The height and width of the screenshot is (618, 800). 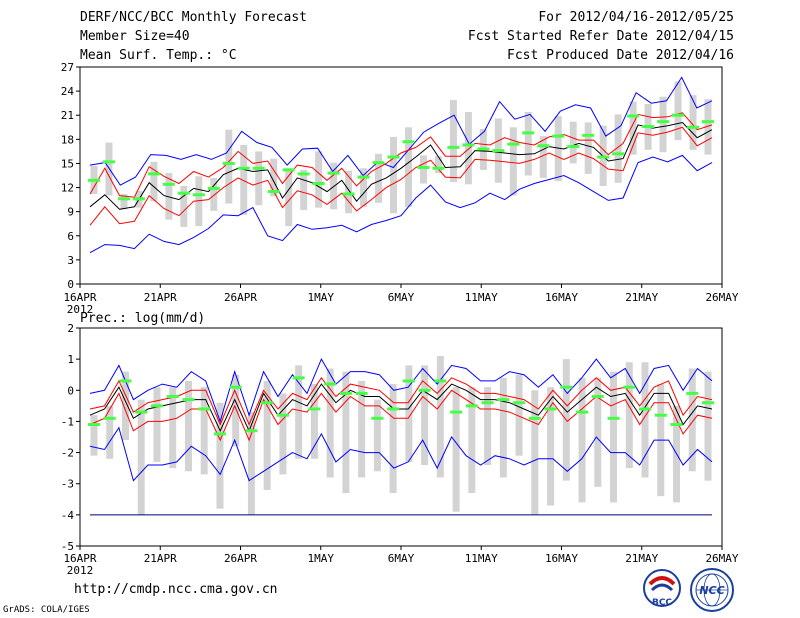 I want to click on lower-spread-line, so click(x=401, y=415).